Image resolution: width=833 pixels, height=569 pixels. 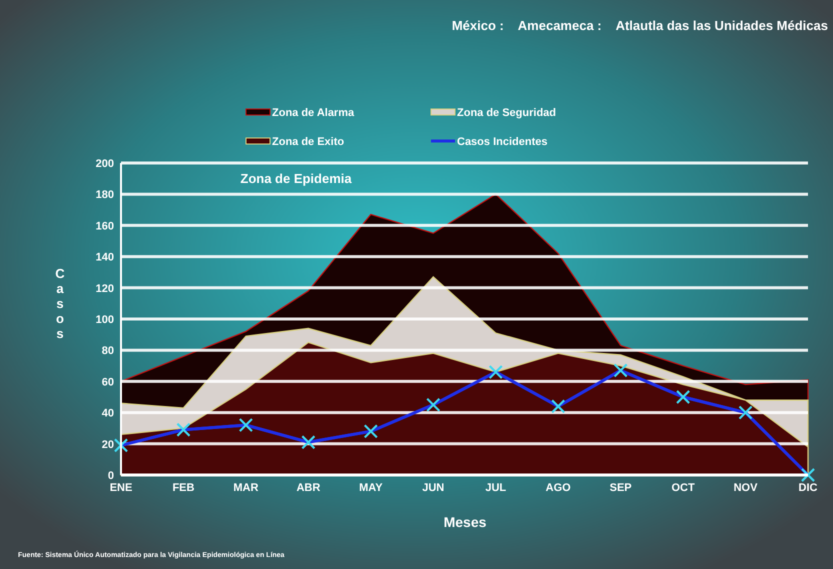 I want to click on y-tick-label: 0, so click(x=111, y=476).